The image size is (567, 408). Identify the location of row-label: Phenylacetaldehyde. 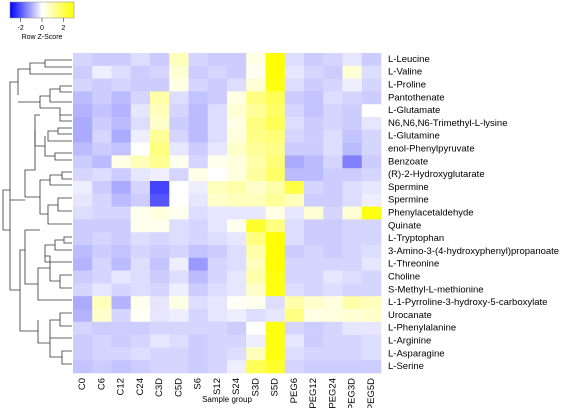
(431, 213).